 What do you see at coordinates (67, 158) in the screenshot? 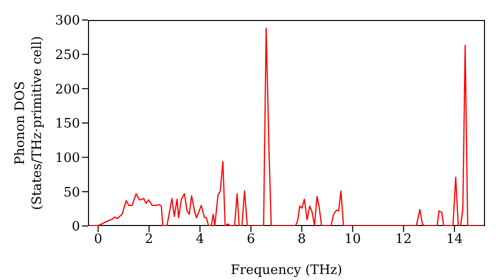
I see `y-tick-label: 100` at bounding box center [67, 158].